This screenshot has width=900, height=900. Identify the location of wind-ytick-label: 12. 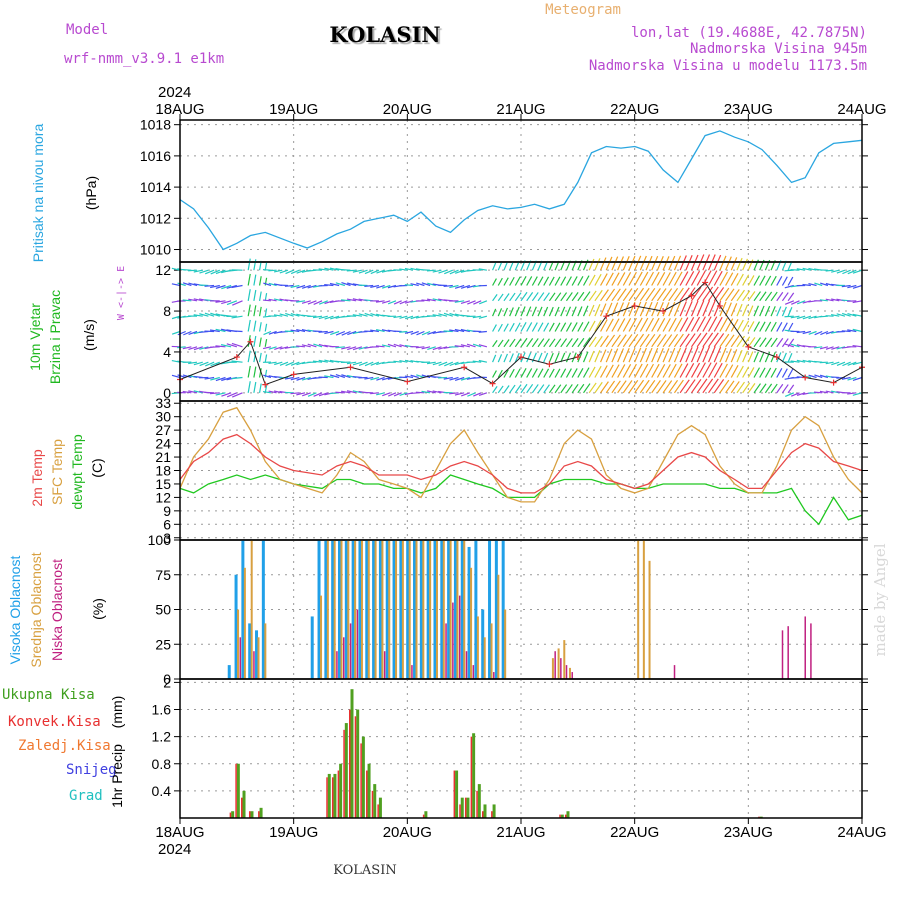
(163, 270).